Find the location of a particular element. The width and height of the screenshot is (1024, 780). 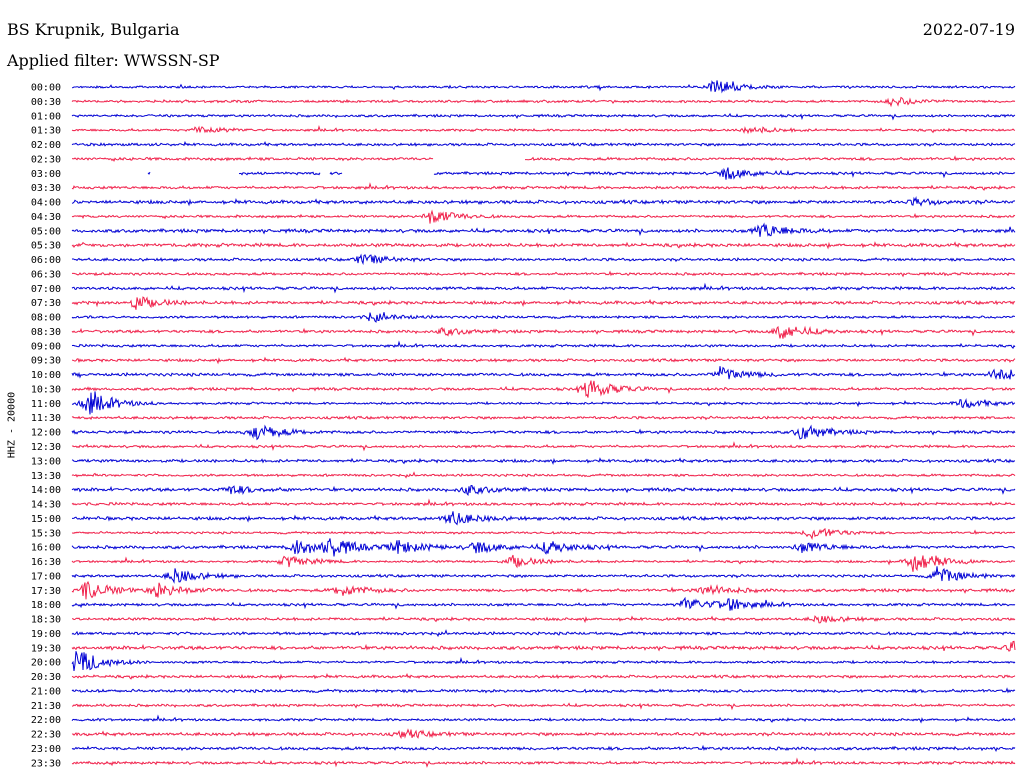

row-label-0200: 02:00 is located at coordinates (46, 145).